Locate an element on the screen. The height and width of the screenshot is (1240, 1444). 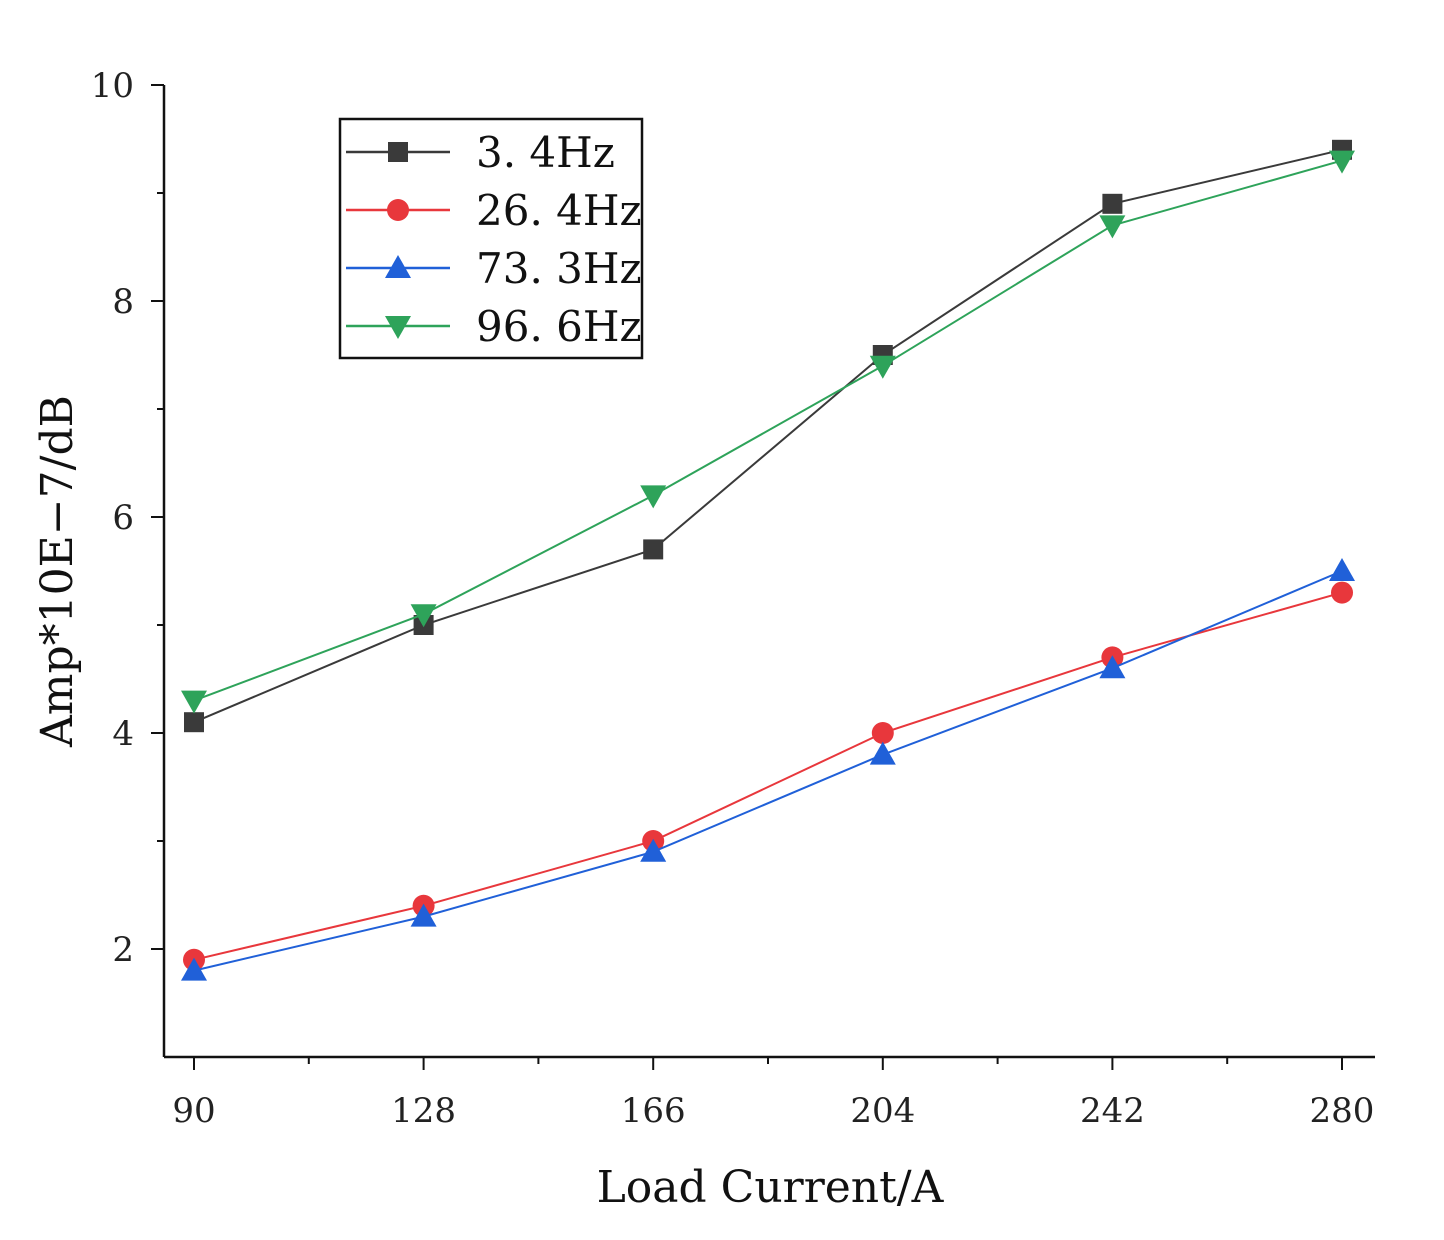
legend-label: 3. 4Hz is located at coordinates (545, 152).